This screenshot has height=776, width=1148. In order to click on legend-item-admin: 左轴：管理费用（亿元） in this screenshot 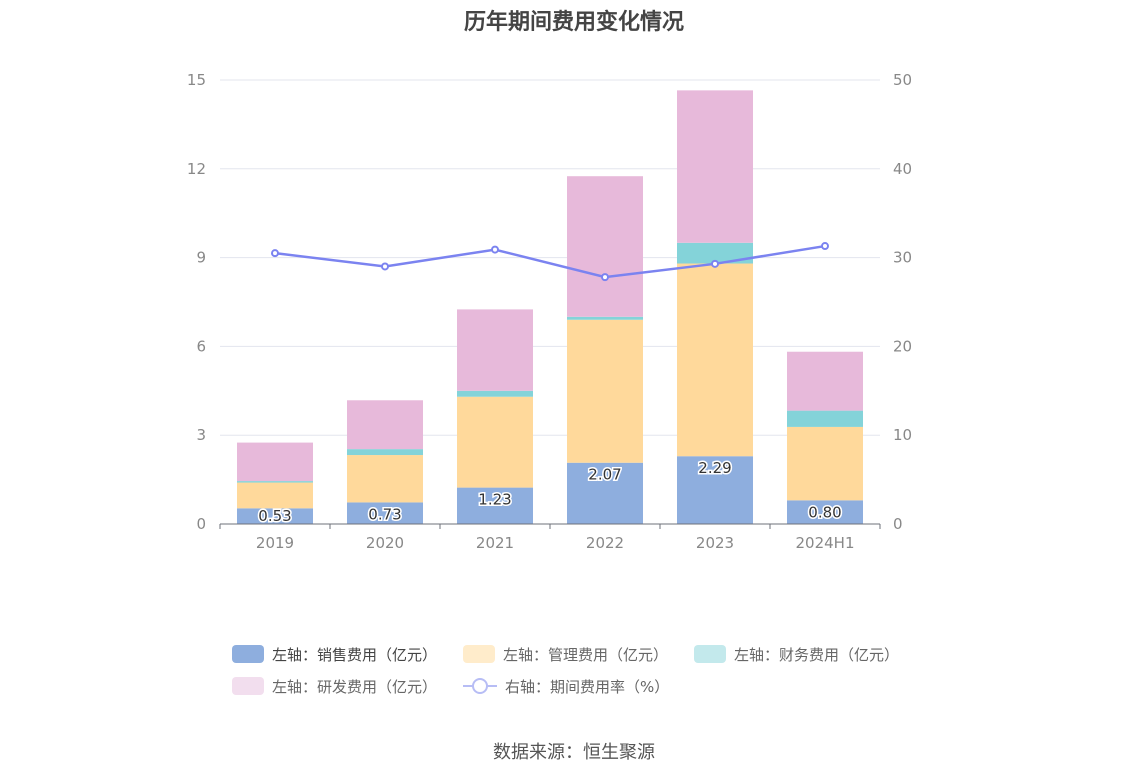, I will do `click(565, 654)`.